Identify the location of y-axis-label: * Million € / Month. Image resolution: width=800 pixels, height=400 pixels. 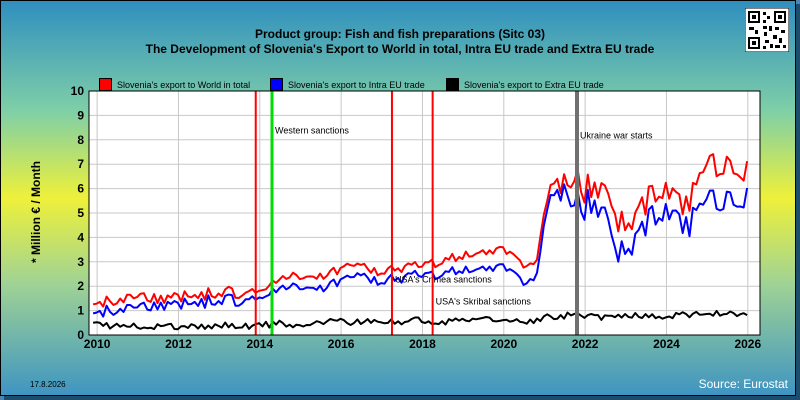
(36, 212).